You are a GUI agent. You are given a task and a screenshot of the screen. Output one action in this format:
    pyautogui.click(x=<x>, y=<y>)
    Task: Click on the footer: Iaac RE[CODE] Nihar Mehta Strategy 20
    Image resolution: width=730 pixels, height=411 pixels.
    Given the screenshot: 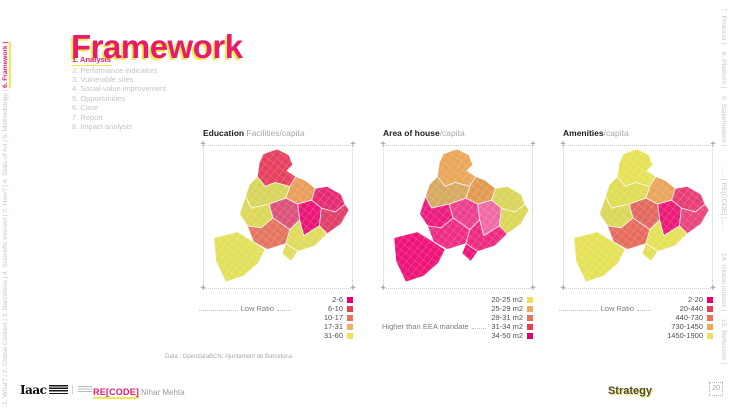 What is the action you would take?
    pyautogui.click(x=365, y=394)
    